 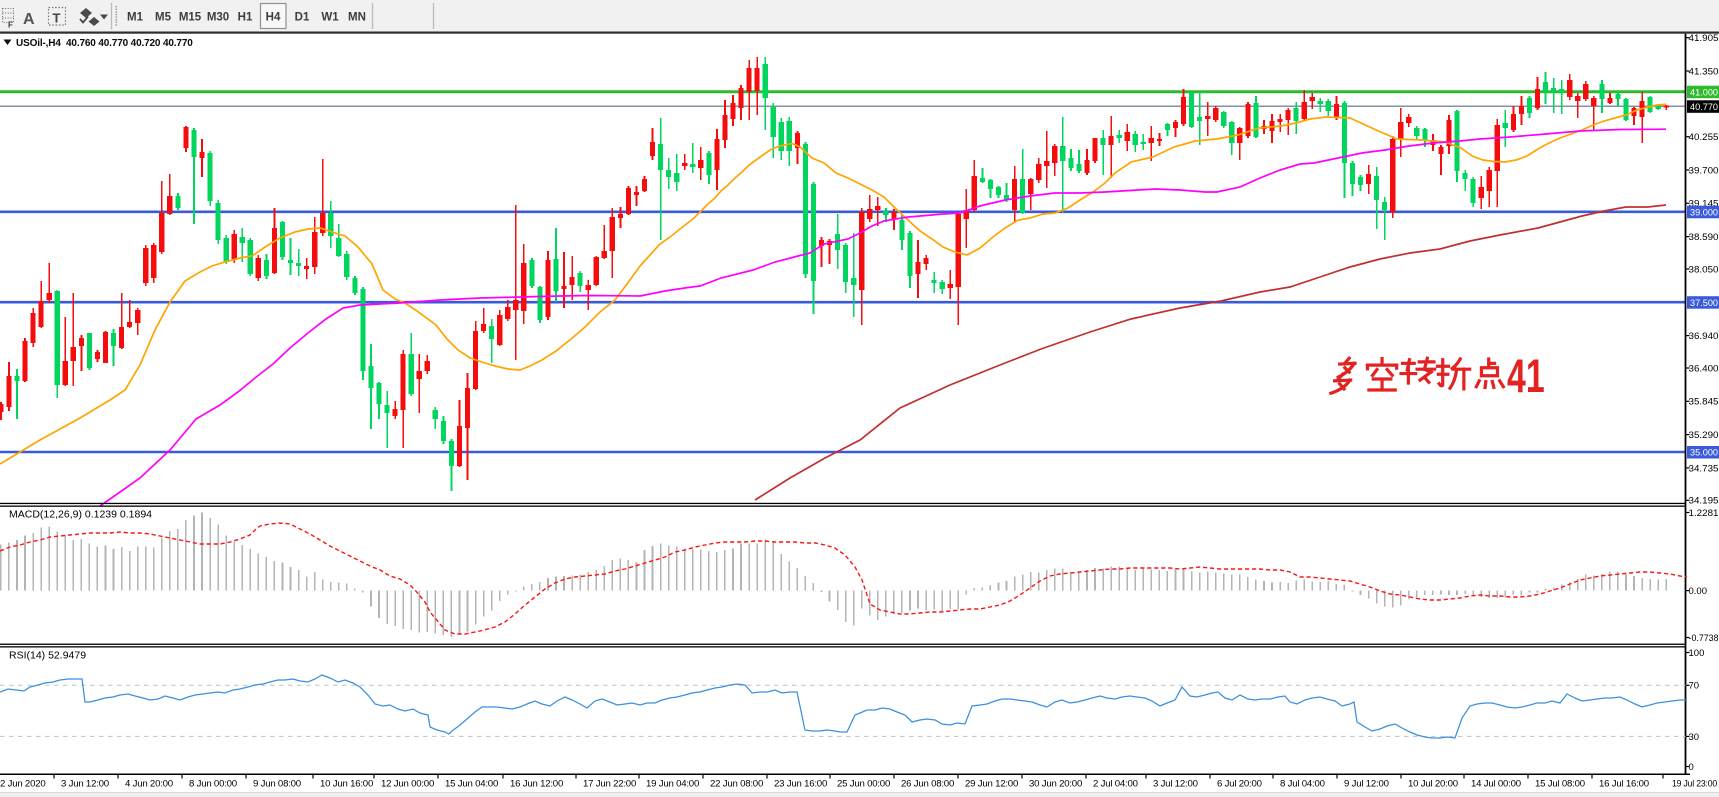 What do you see at coordinates (1560, 784) in the screenshot?
I see `svg-text: 15 Jul 08:00` at bounding box center [1560, 784].